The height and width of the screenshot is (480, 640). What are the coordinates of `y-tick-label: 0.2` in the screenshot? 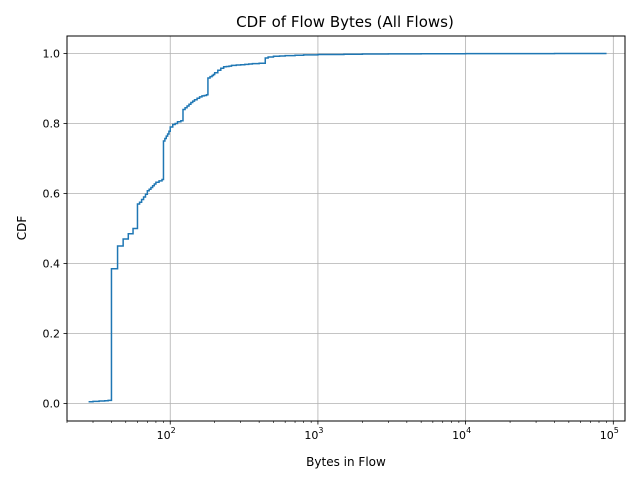 It's located at (52, 334).